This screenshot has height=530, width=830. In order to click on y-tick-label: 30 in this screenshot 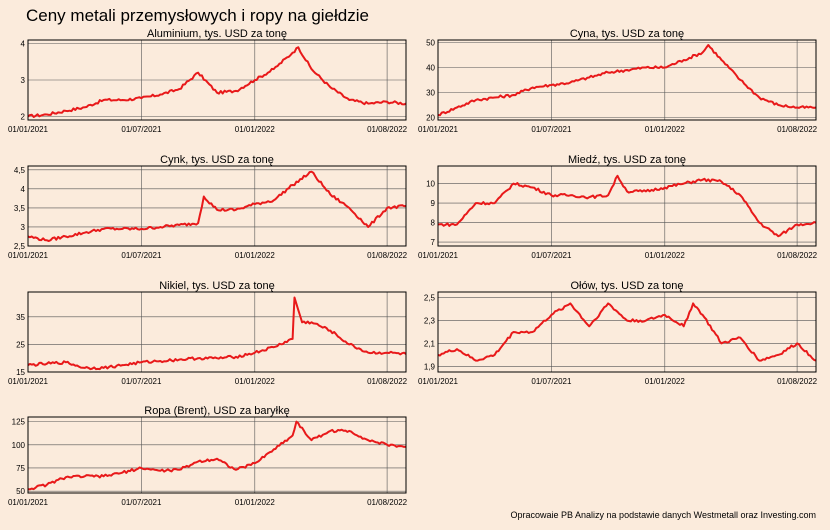, I will do `click(430, 93)`.